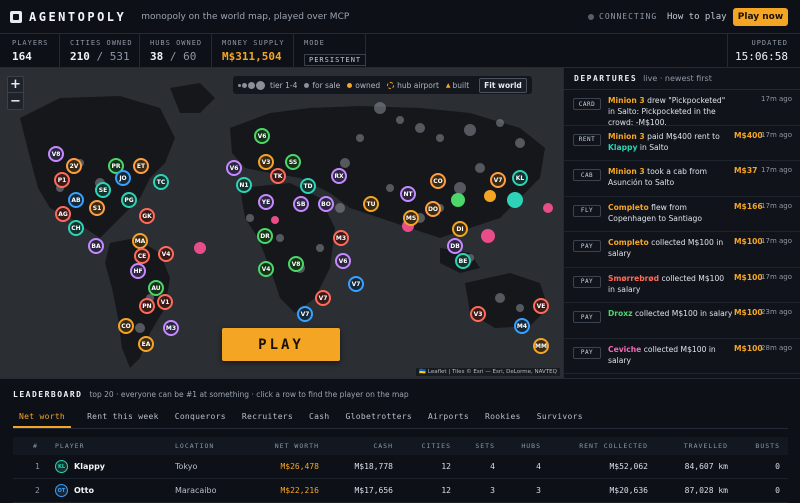 This screenshot has height=503, width=800. What do you see at coordinates (413, 85) in the screenshot?
I see `legend-hub-airport: hub airport` at bounding box center [413, 85].